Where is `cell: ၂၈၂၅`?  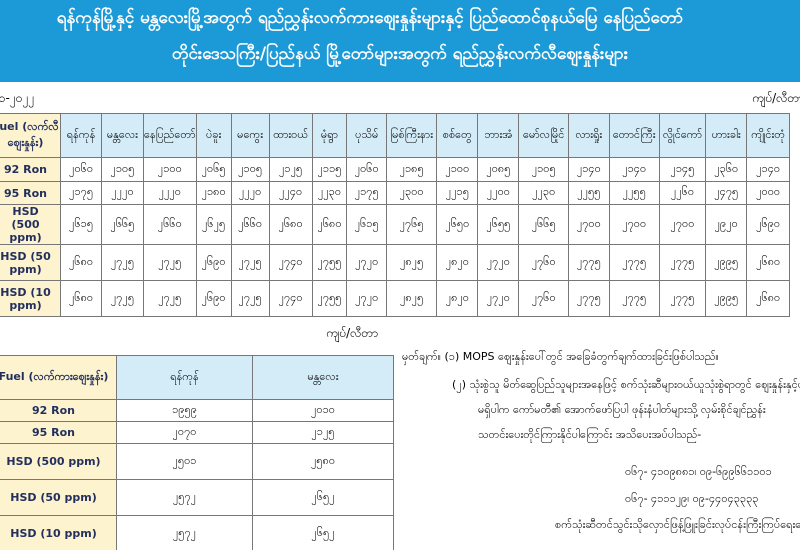 cell: ၂၈၂၅ is located at coordinates (412, 298).